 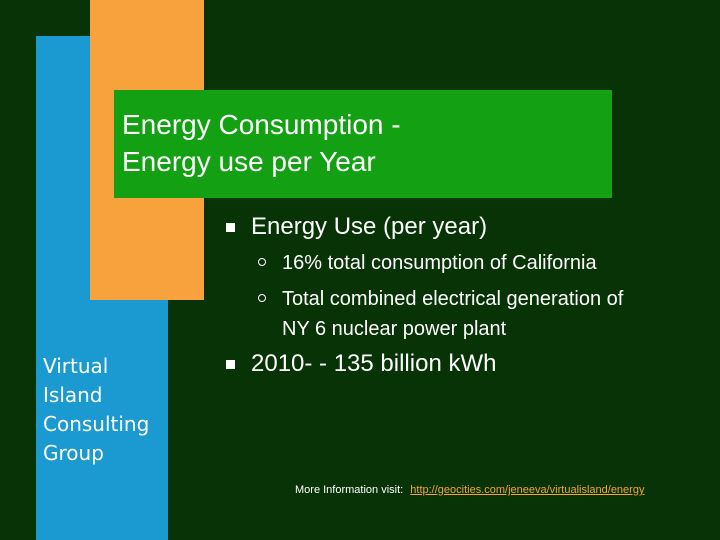 What do you see at coordinates (369, 226) in the screenshot?
I see `bullet-text: Energy Use (per year)` at bounding box center [369, 226].